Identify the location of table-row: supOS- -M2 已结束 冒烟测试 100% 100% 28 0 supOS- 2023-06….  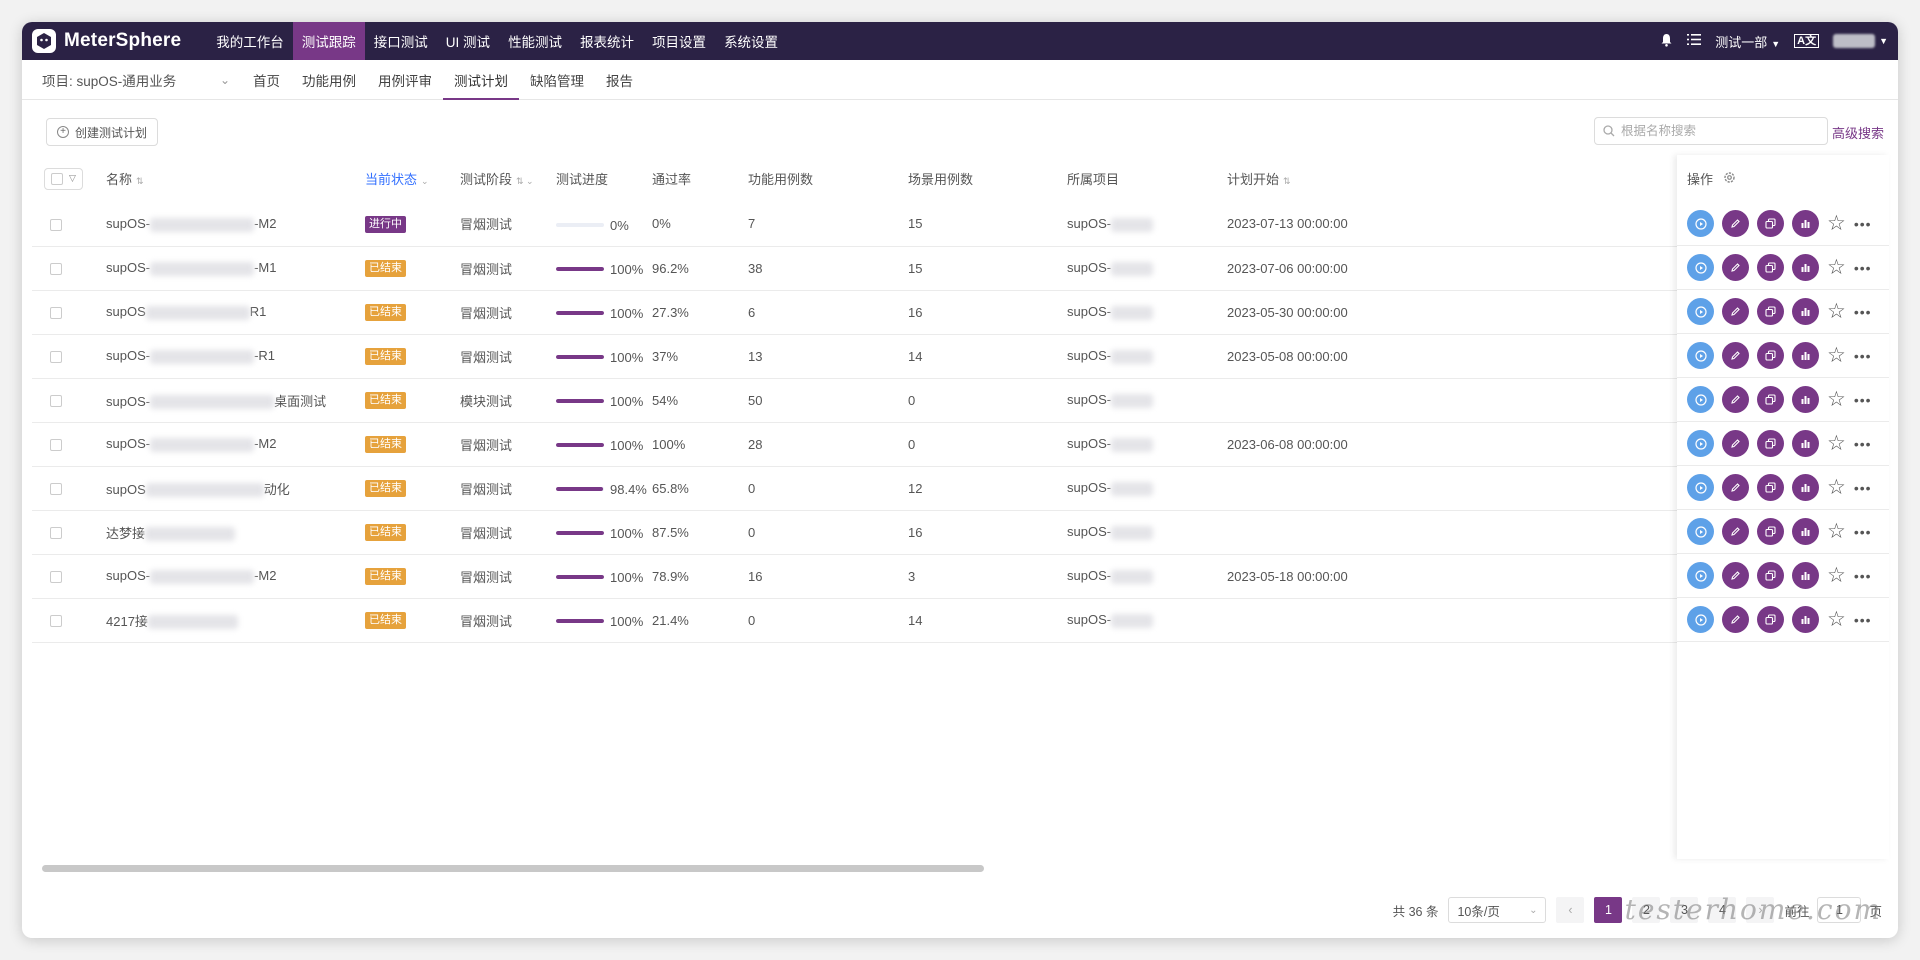
(854, 444).